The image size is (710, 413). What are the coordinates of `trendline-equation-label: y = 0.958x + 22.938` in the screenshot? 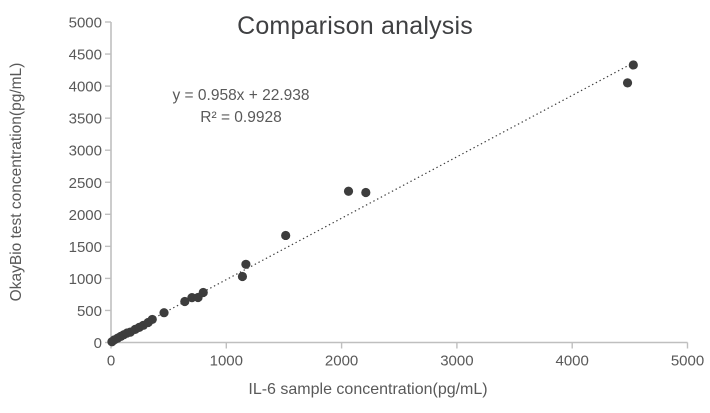 It's located at (241, 95).